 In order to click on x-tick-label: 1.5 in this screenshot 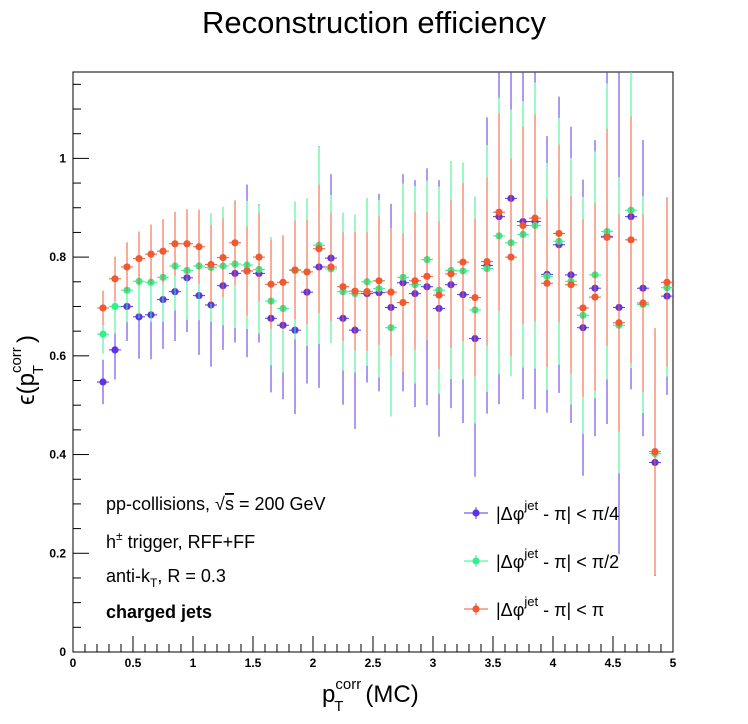, I will do `click(253, 663)`.